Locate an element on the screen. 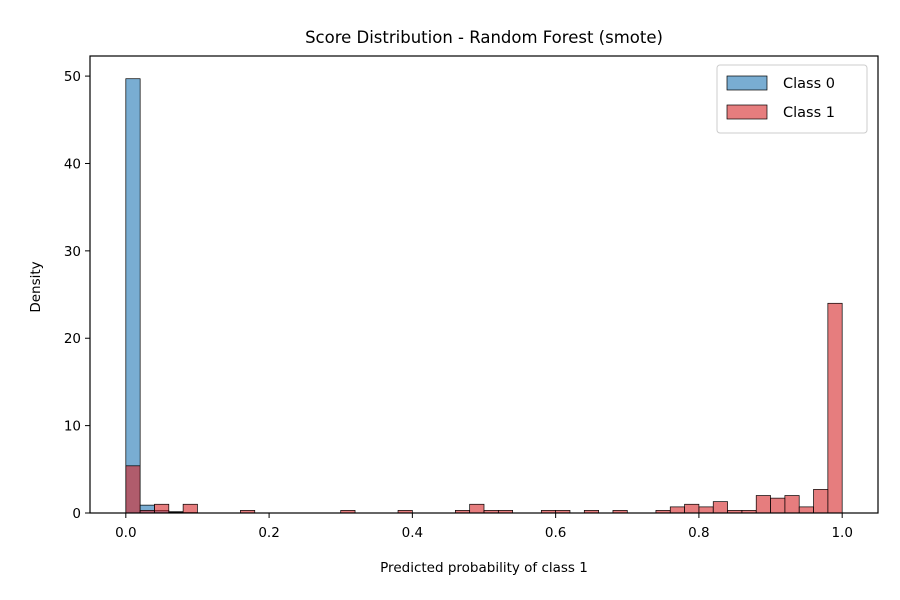 The height and width of the screenshot is (600, 900). legend: Class 0 Class 1 is located at coordinates (792, 99).